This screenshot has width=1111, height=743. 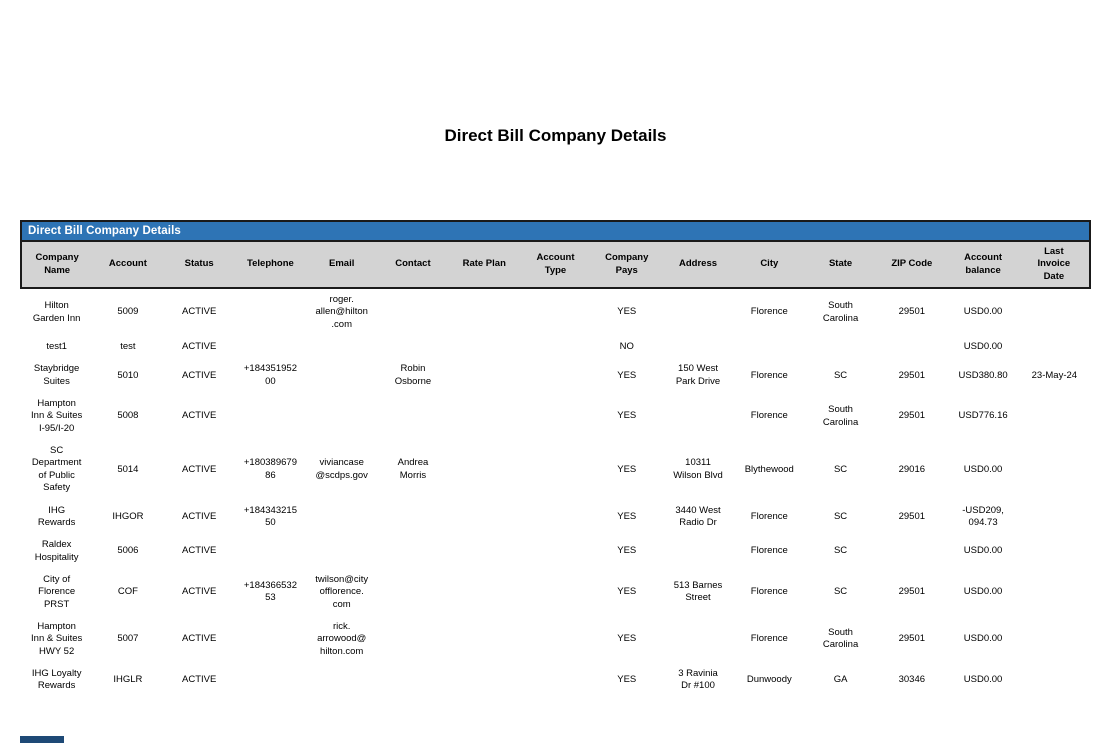 What do you see at coordinates (57, 470) in the screenshot?
I see `cell-company_name: SC Department of Public Safety` at bounding box center [57, 470].